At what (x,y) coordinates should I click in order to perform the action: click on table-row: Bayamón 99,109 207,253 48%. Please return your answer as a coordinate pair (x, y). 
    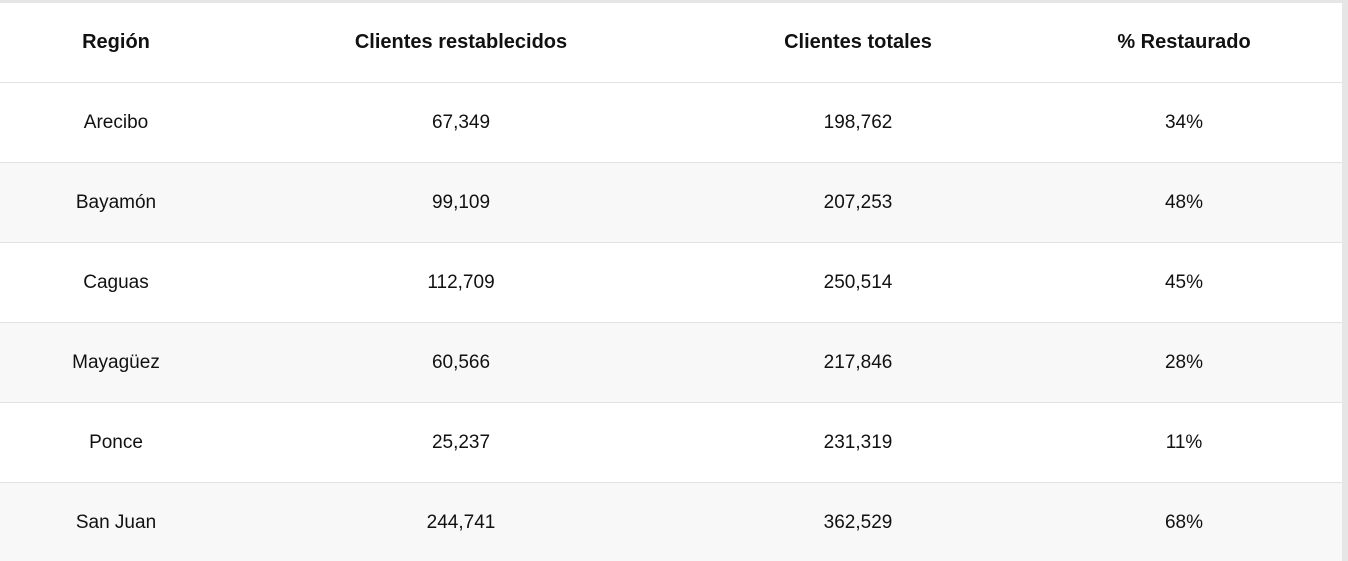
    Looking at the image, I should click on (671, 202).